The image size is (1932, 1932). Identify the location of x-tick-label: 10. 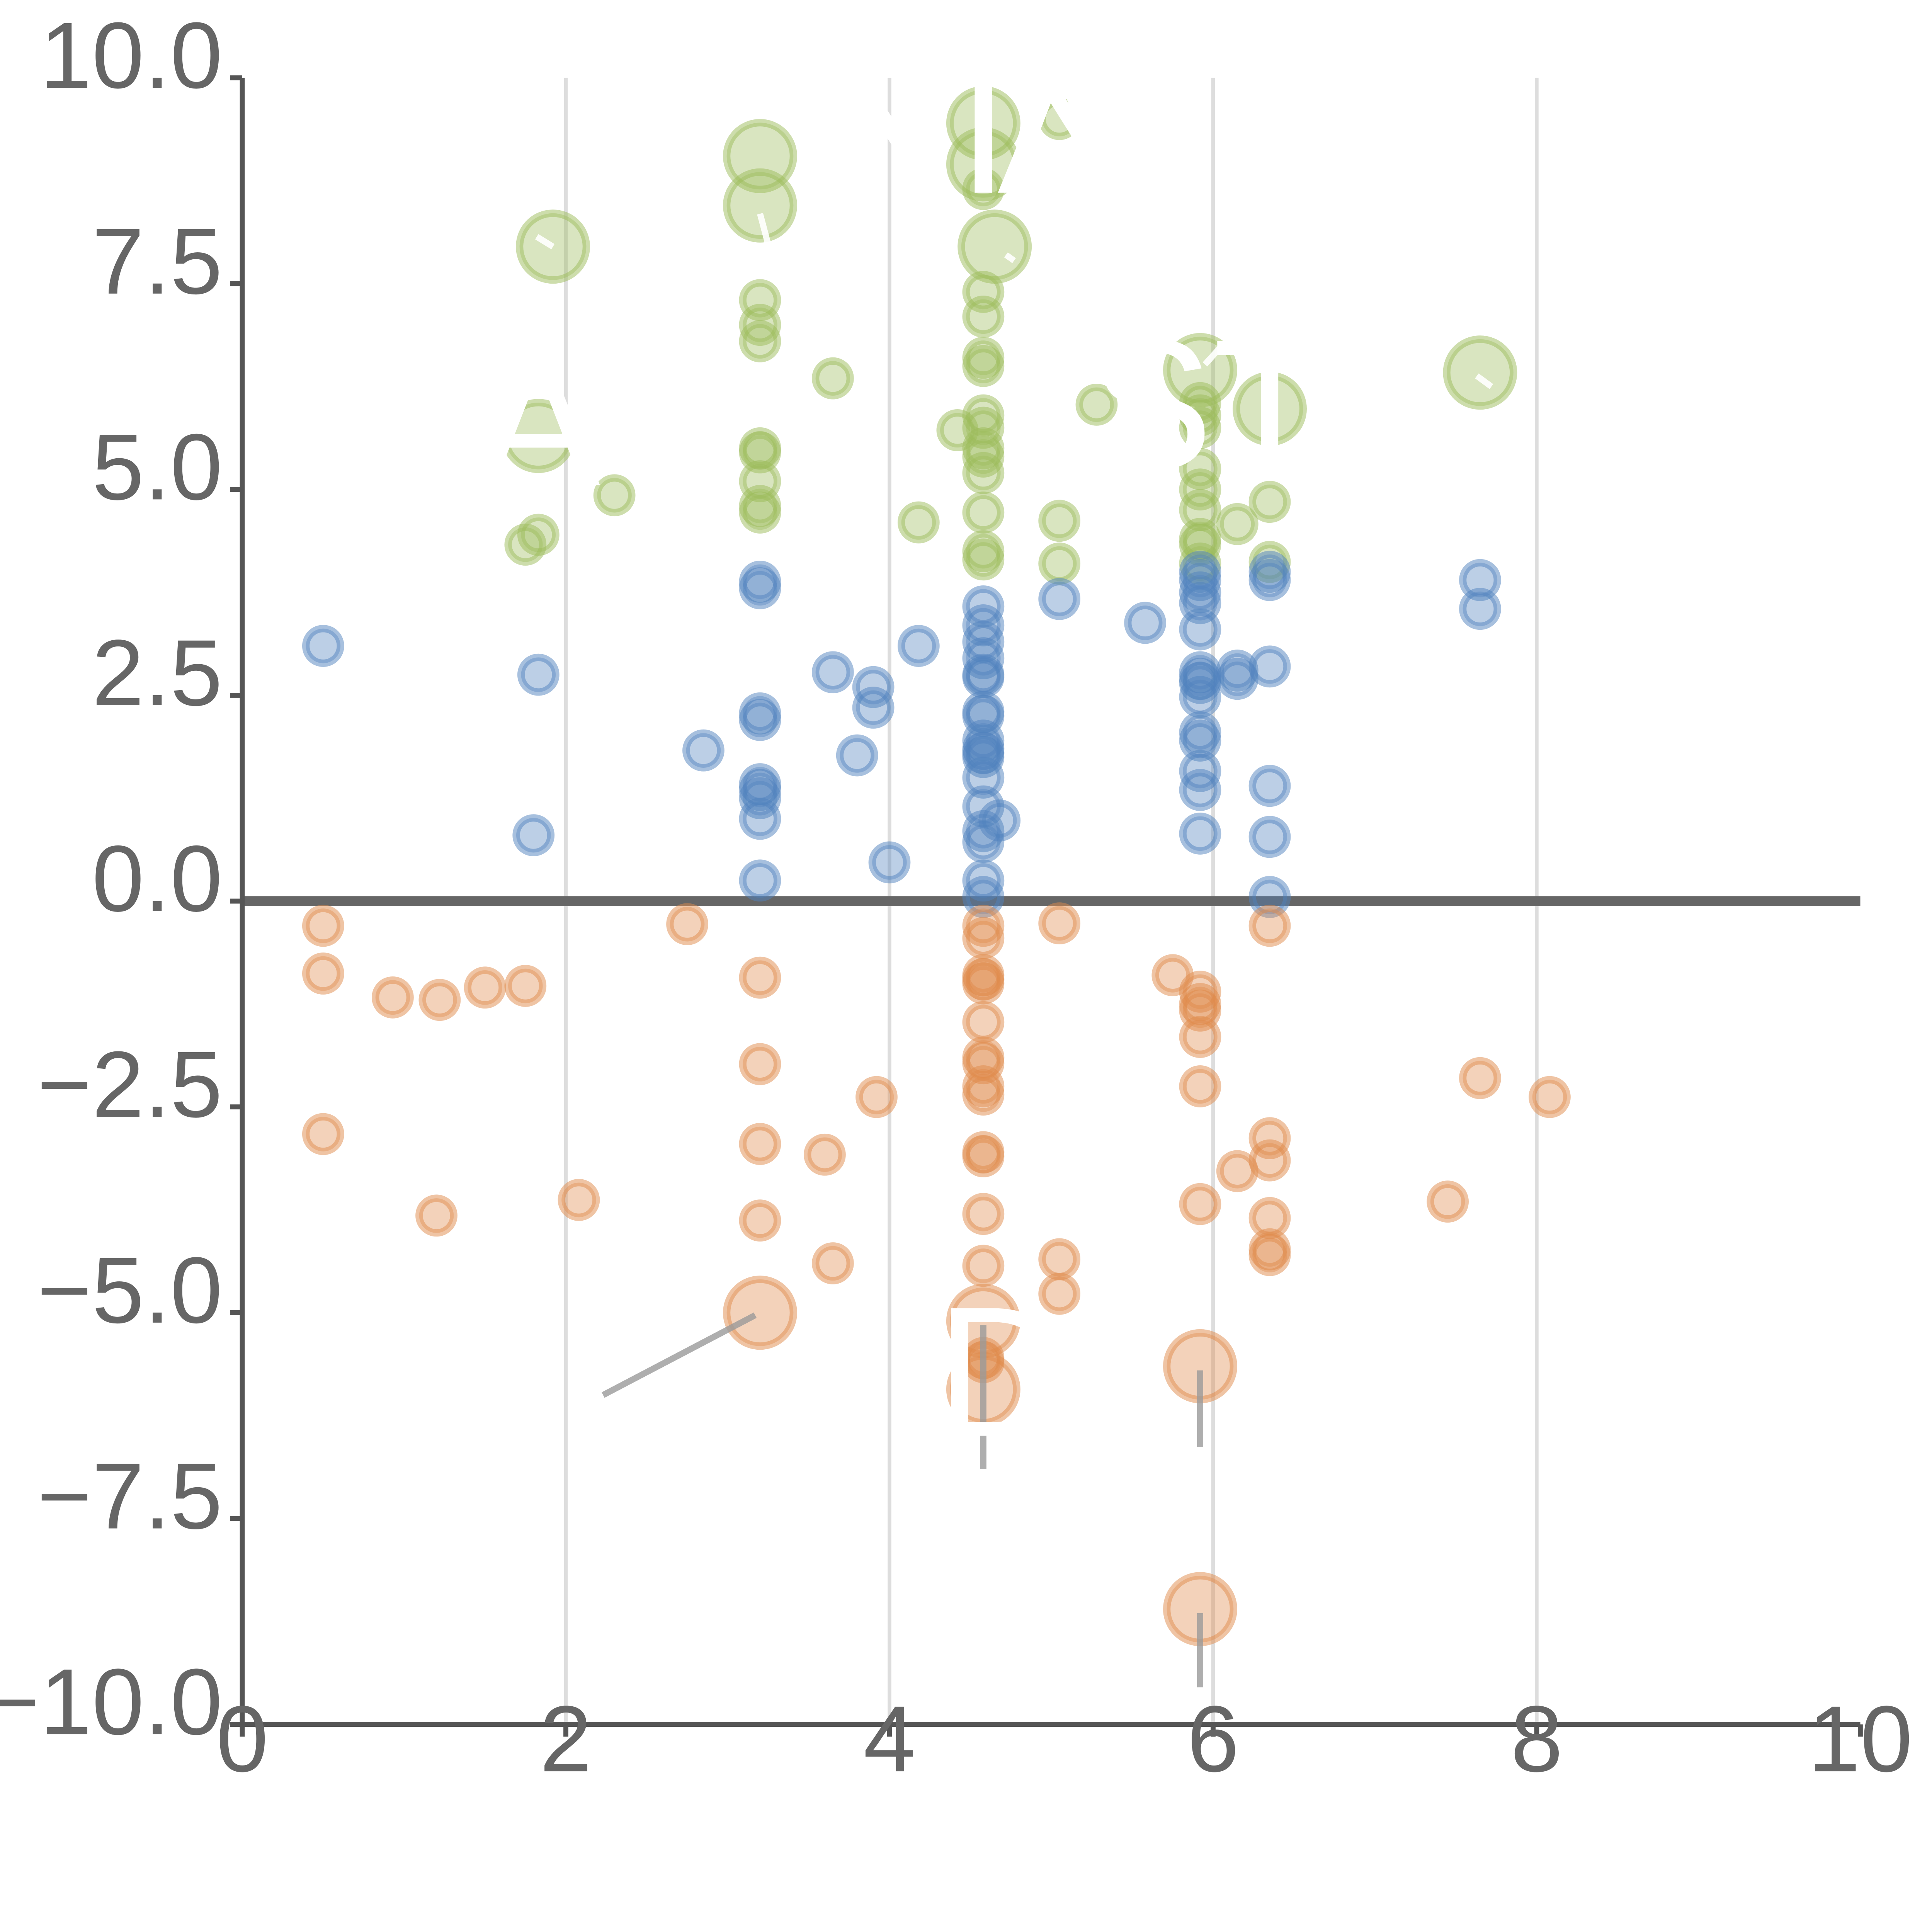
(1860, 1739).